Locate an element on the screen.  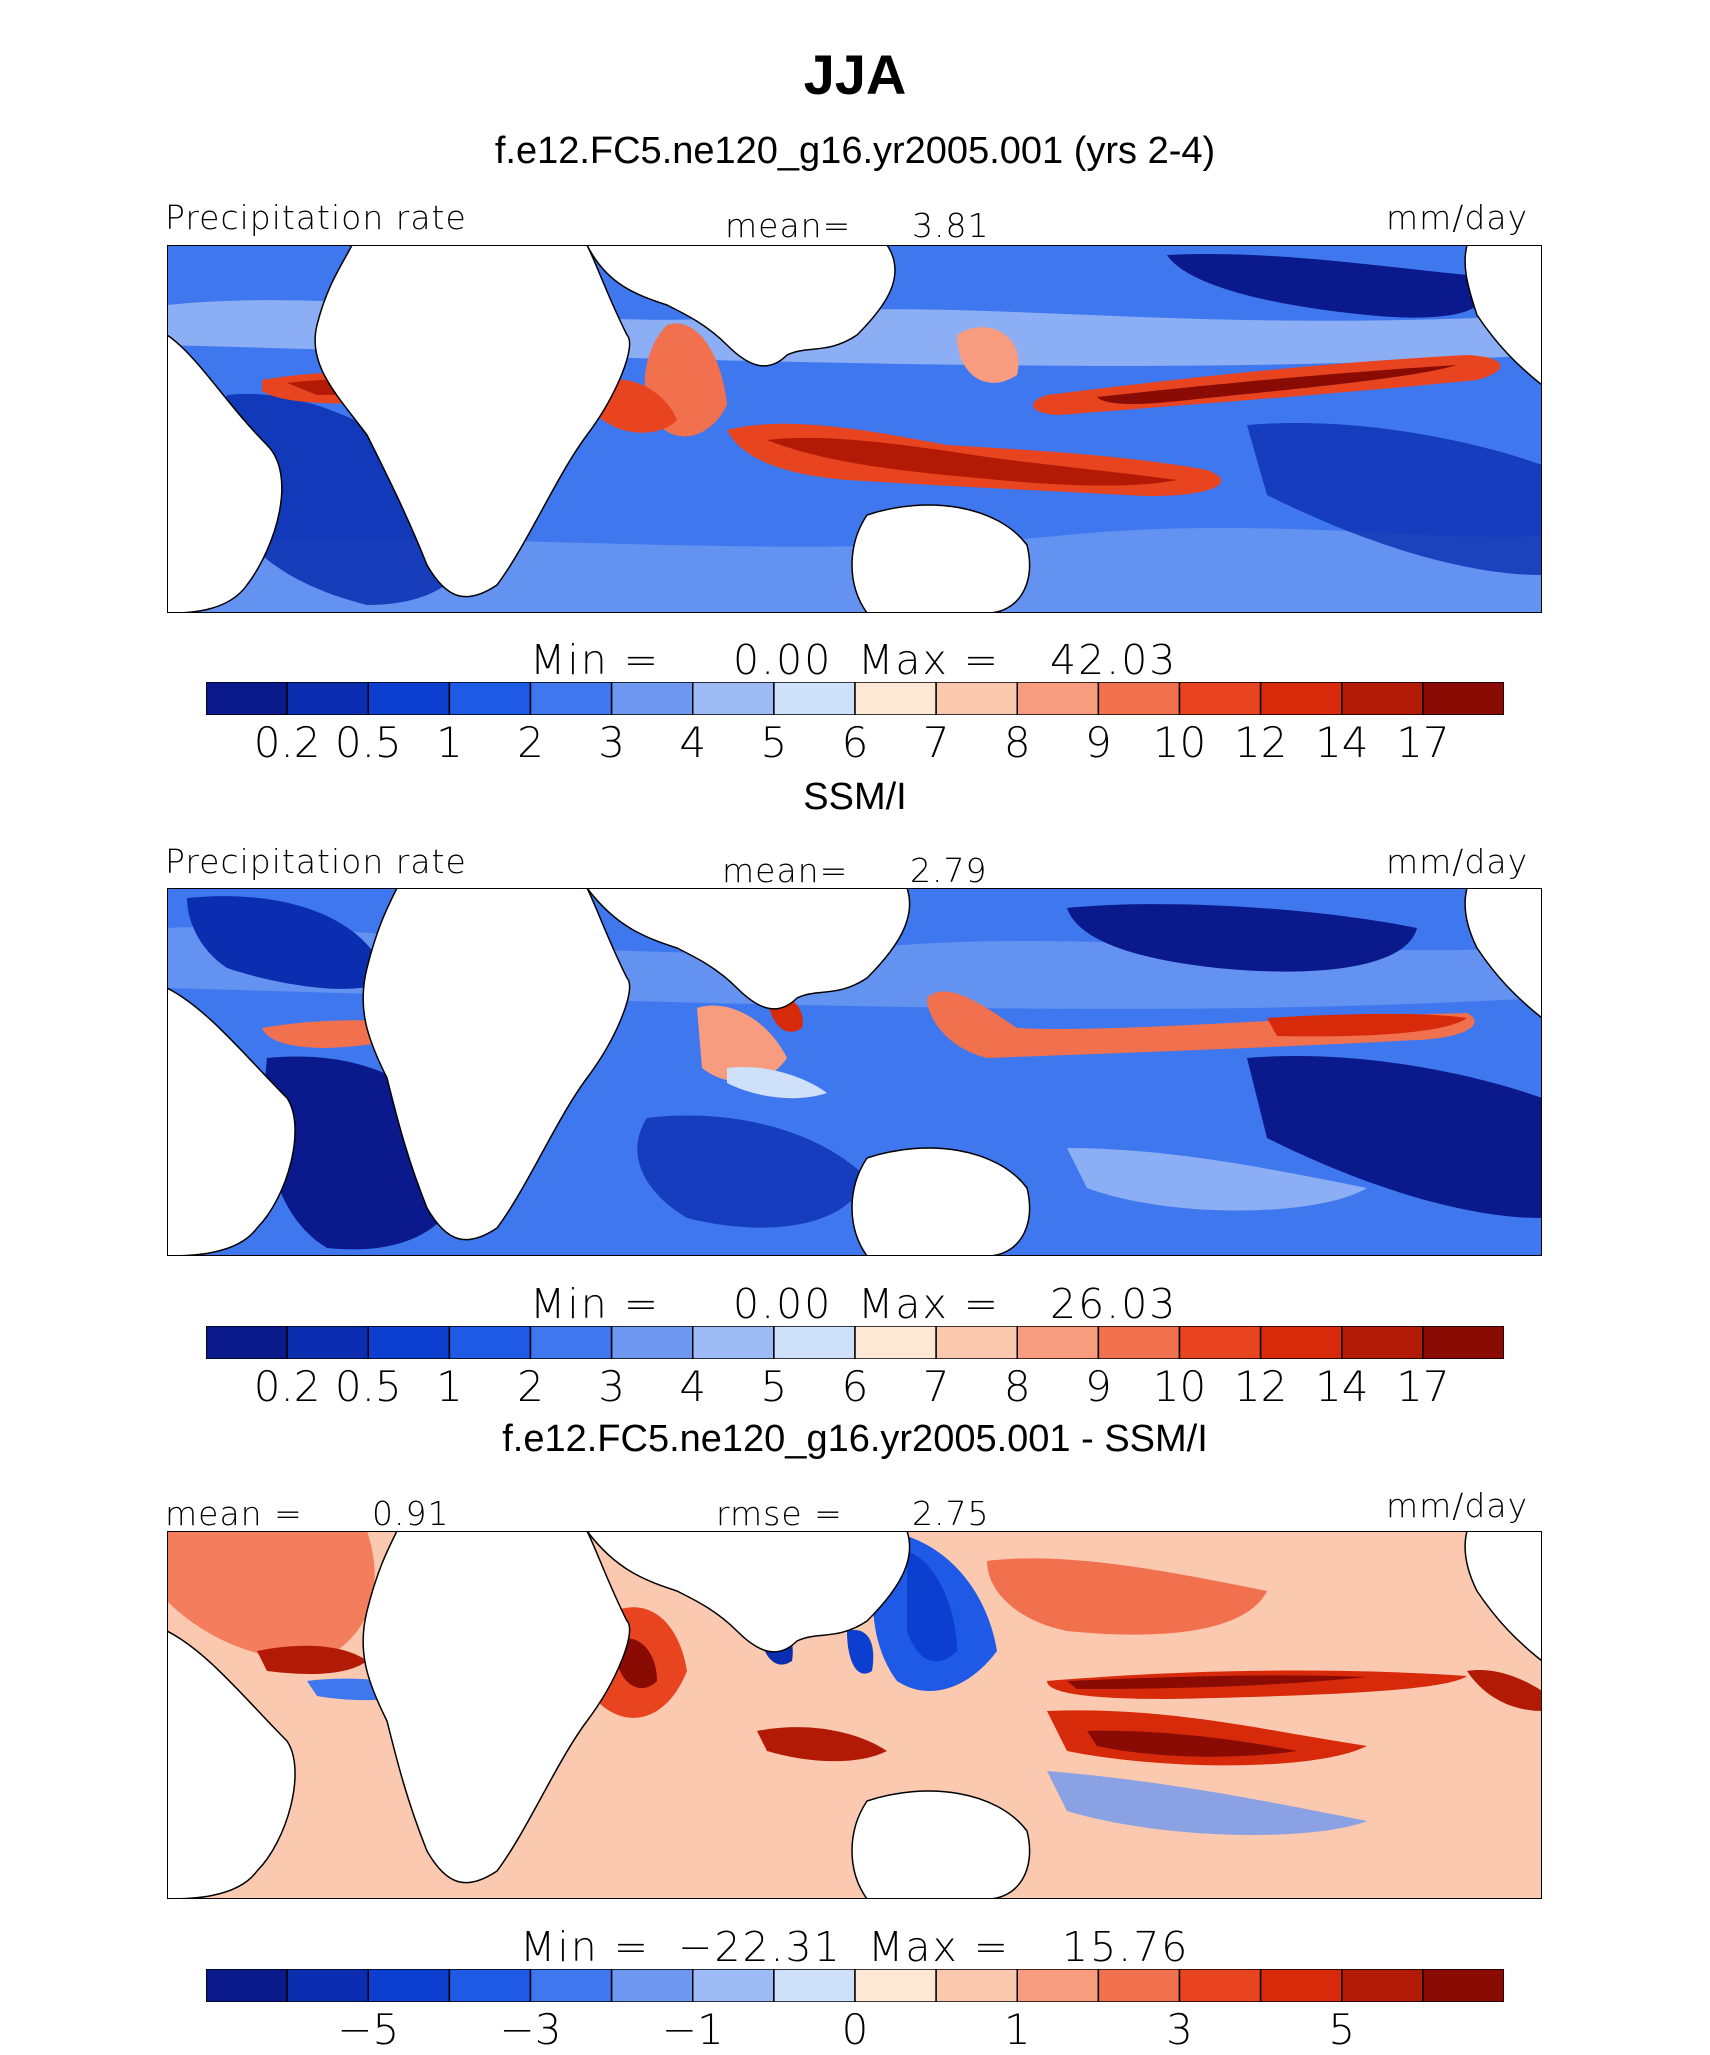
colorbar-3-tick-label: 3 is located at coordinates (1179, 2029).